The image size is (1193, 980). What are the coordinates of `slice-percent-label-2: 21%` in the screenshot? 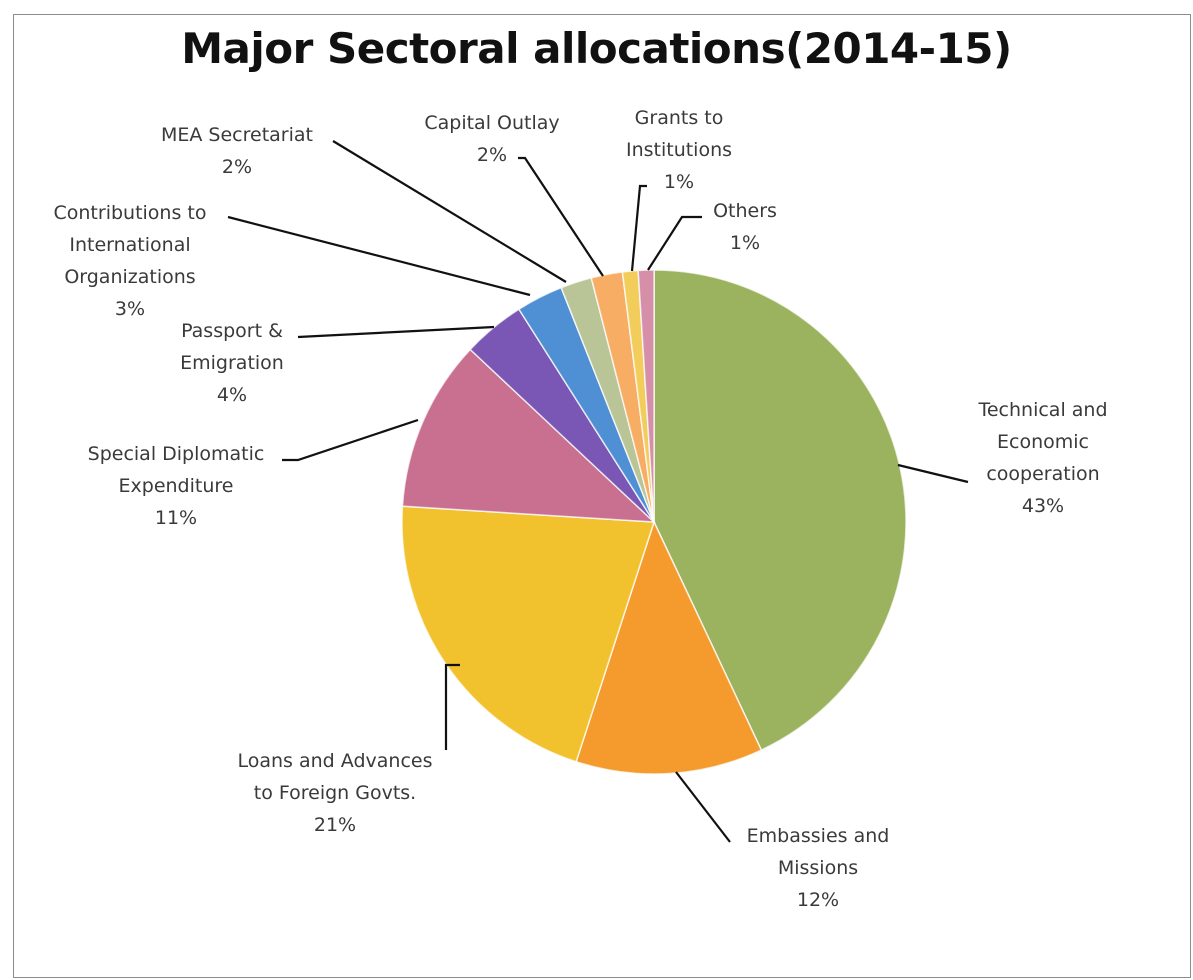 It's located at (335, 825).